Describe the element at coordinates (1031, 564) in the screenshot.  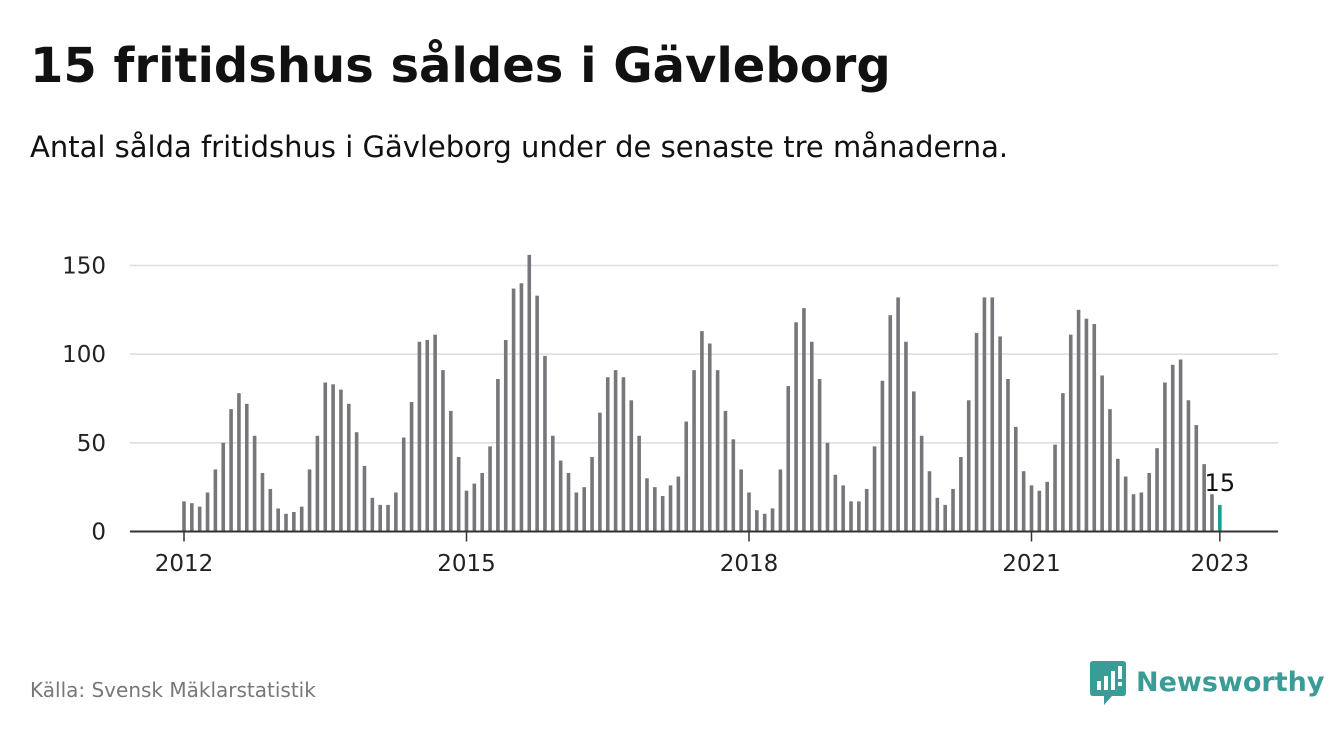
I see `x-tick-label: 2021` at that location.